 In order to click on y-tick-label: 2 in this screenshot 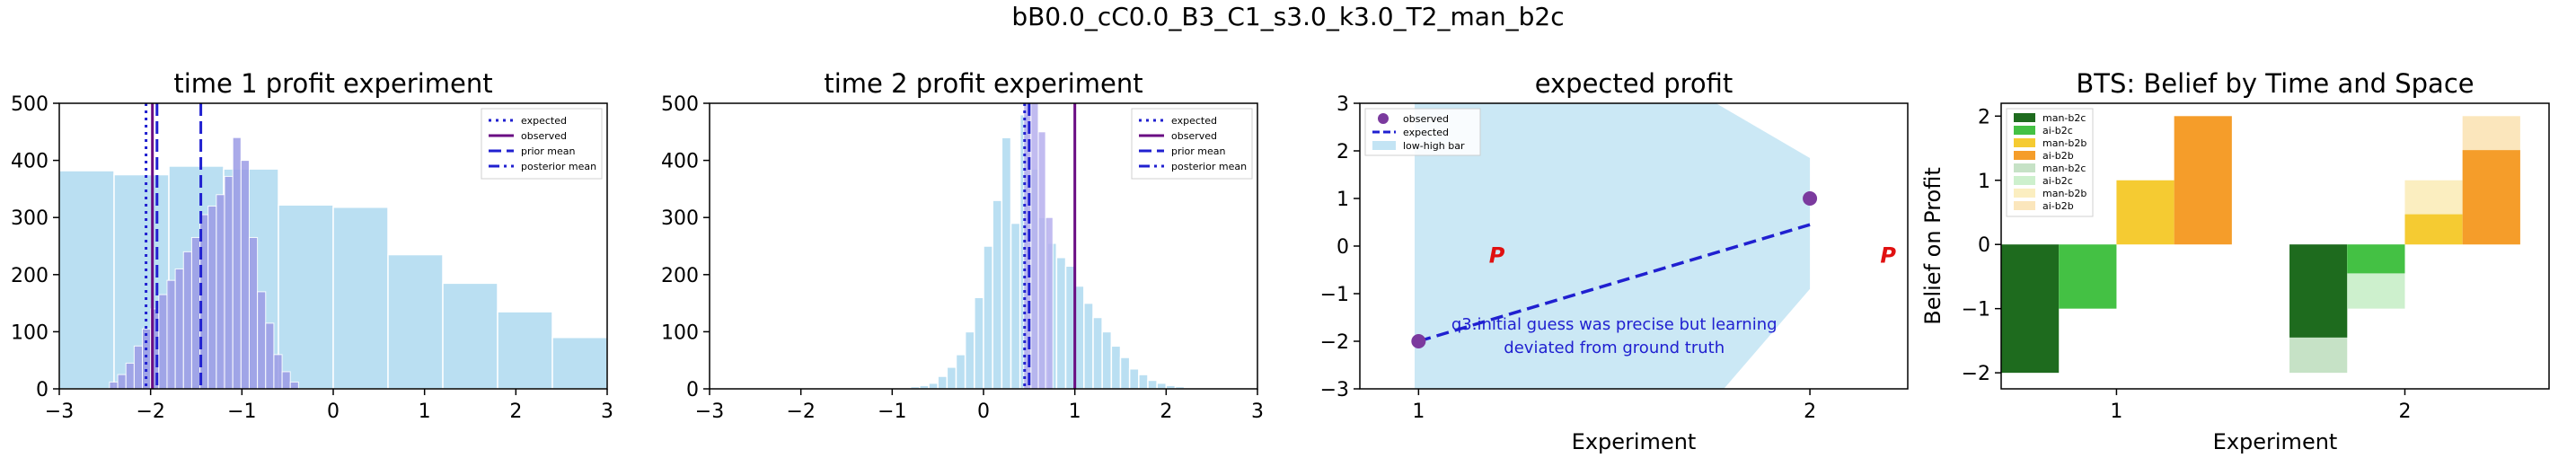, I will do `click(1984, 117)`.